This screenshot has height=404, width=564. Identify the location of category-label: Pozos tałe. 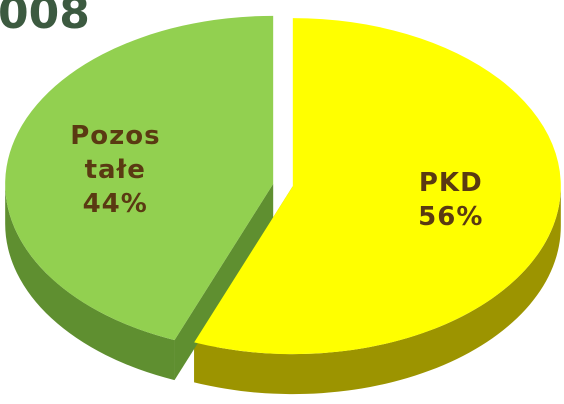
(115, 152).